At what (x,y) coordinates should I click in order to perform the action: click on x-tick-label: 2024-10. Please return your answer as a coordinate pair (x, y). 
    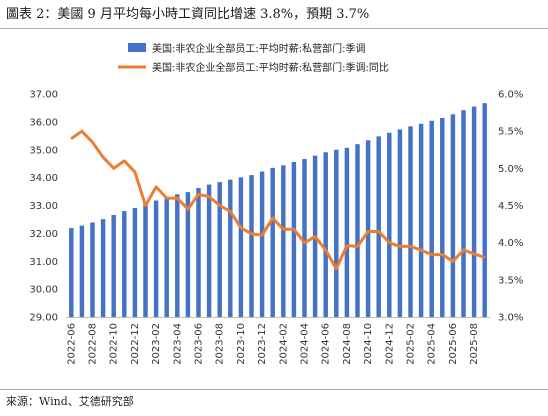
    Looking at the image, I should click on (368, 344).